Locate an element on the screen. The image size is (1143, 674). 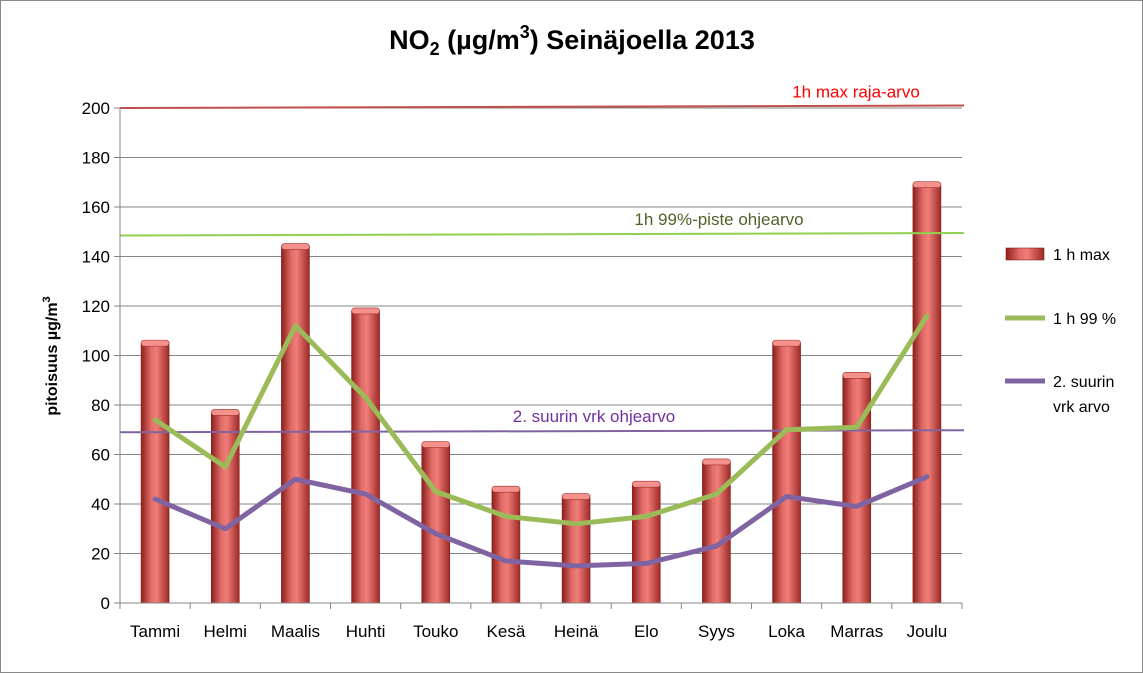
legend-label-line: 2. suurin is located at coordinates (1083, 382).